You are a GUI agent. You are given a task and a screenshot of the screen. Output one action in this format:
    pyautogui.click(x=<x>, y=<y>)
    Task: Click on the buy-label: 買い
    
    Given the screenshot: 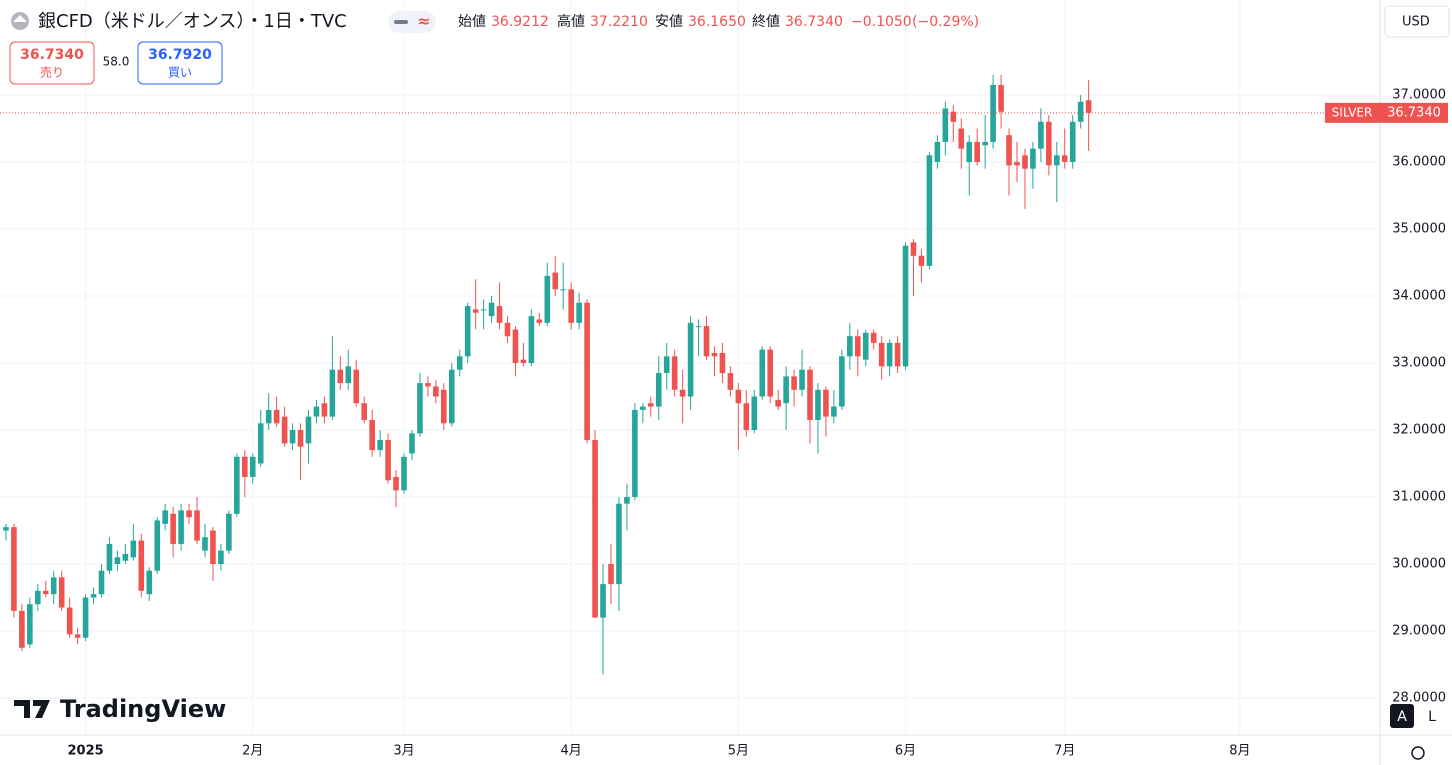 What is the action you would take?
    pyautogui.click(x=180, y=73)
    